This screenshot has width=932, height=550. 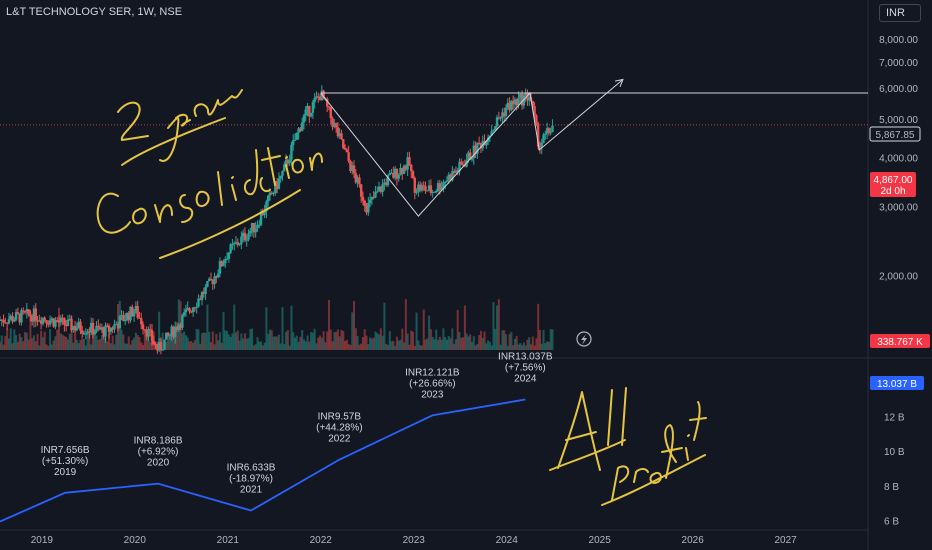 I want to click on revenue-line, so click(x=263, y=460).